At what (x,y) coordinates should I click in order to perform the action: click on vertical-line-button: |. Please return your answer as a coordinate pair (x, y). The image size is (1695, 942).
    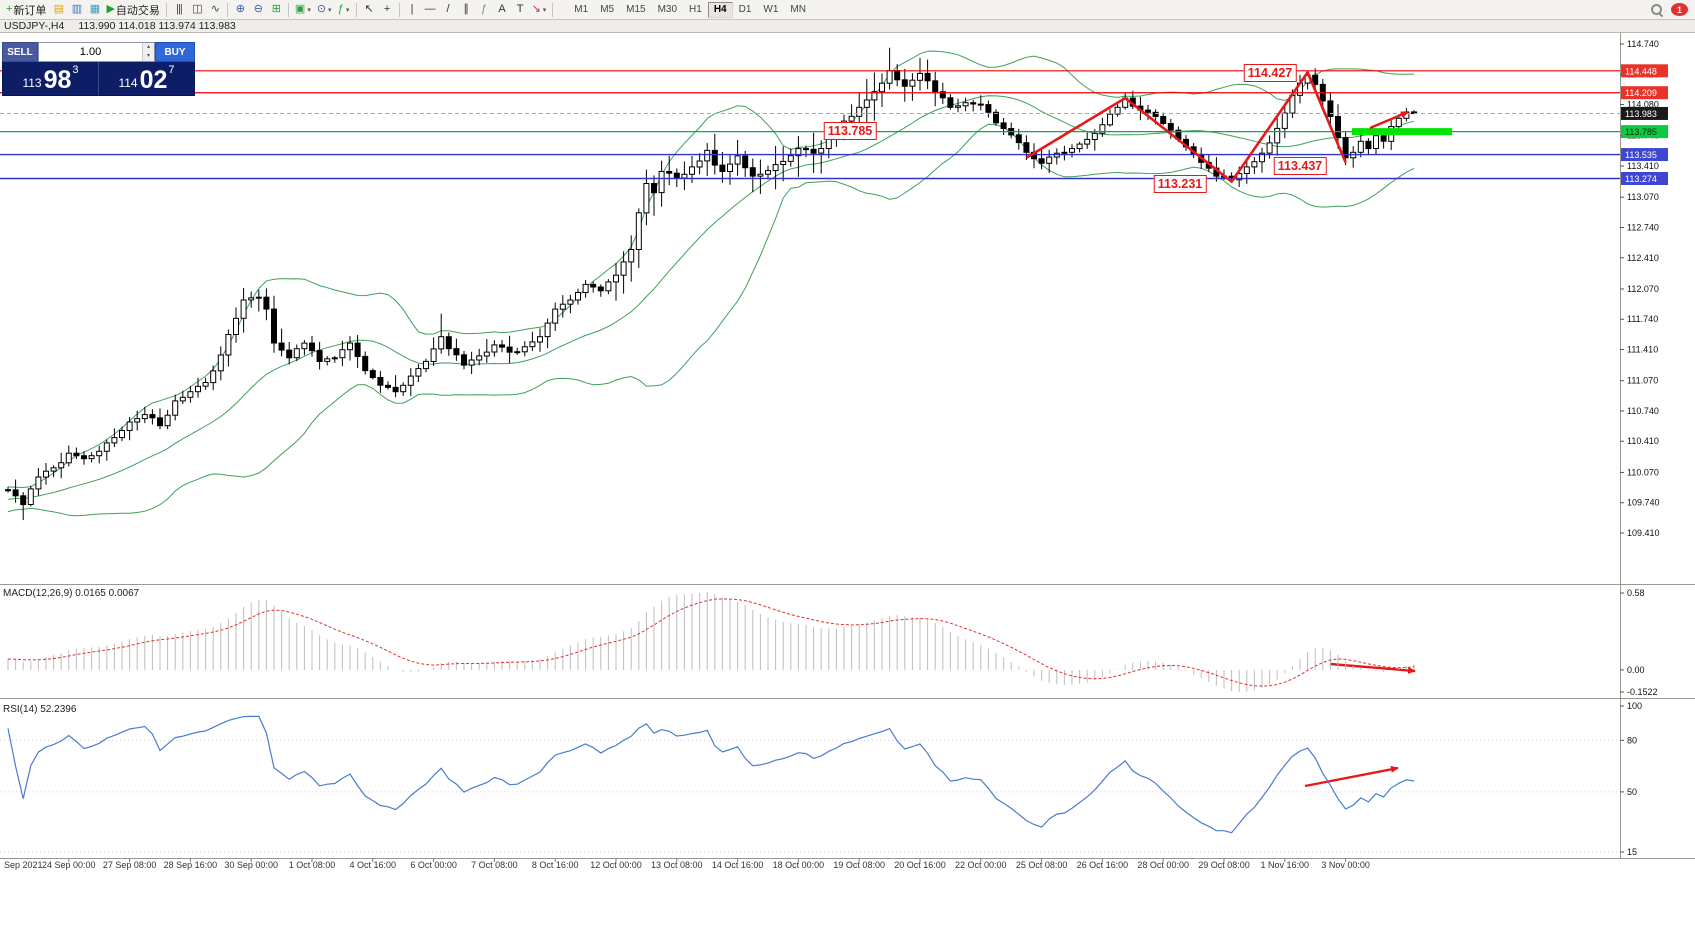
    Looking at the image, I should click on (412, 9).